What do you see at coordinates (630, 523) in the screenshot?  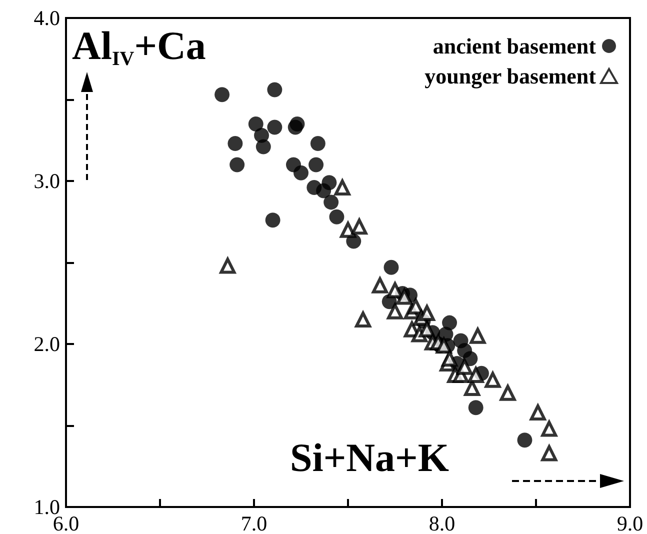 I see `x-tick-label: 9.0` at bounding box center [630, 523].